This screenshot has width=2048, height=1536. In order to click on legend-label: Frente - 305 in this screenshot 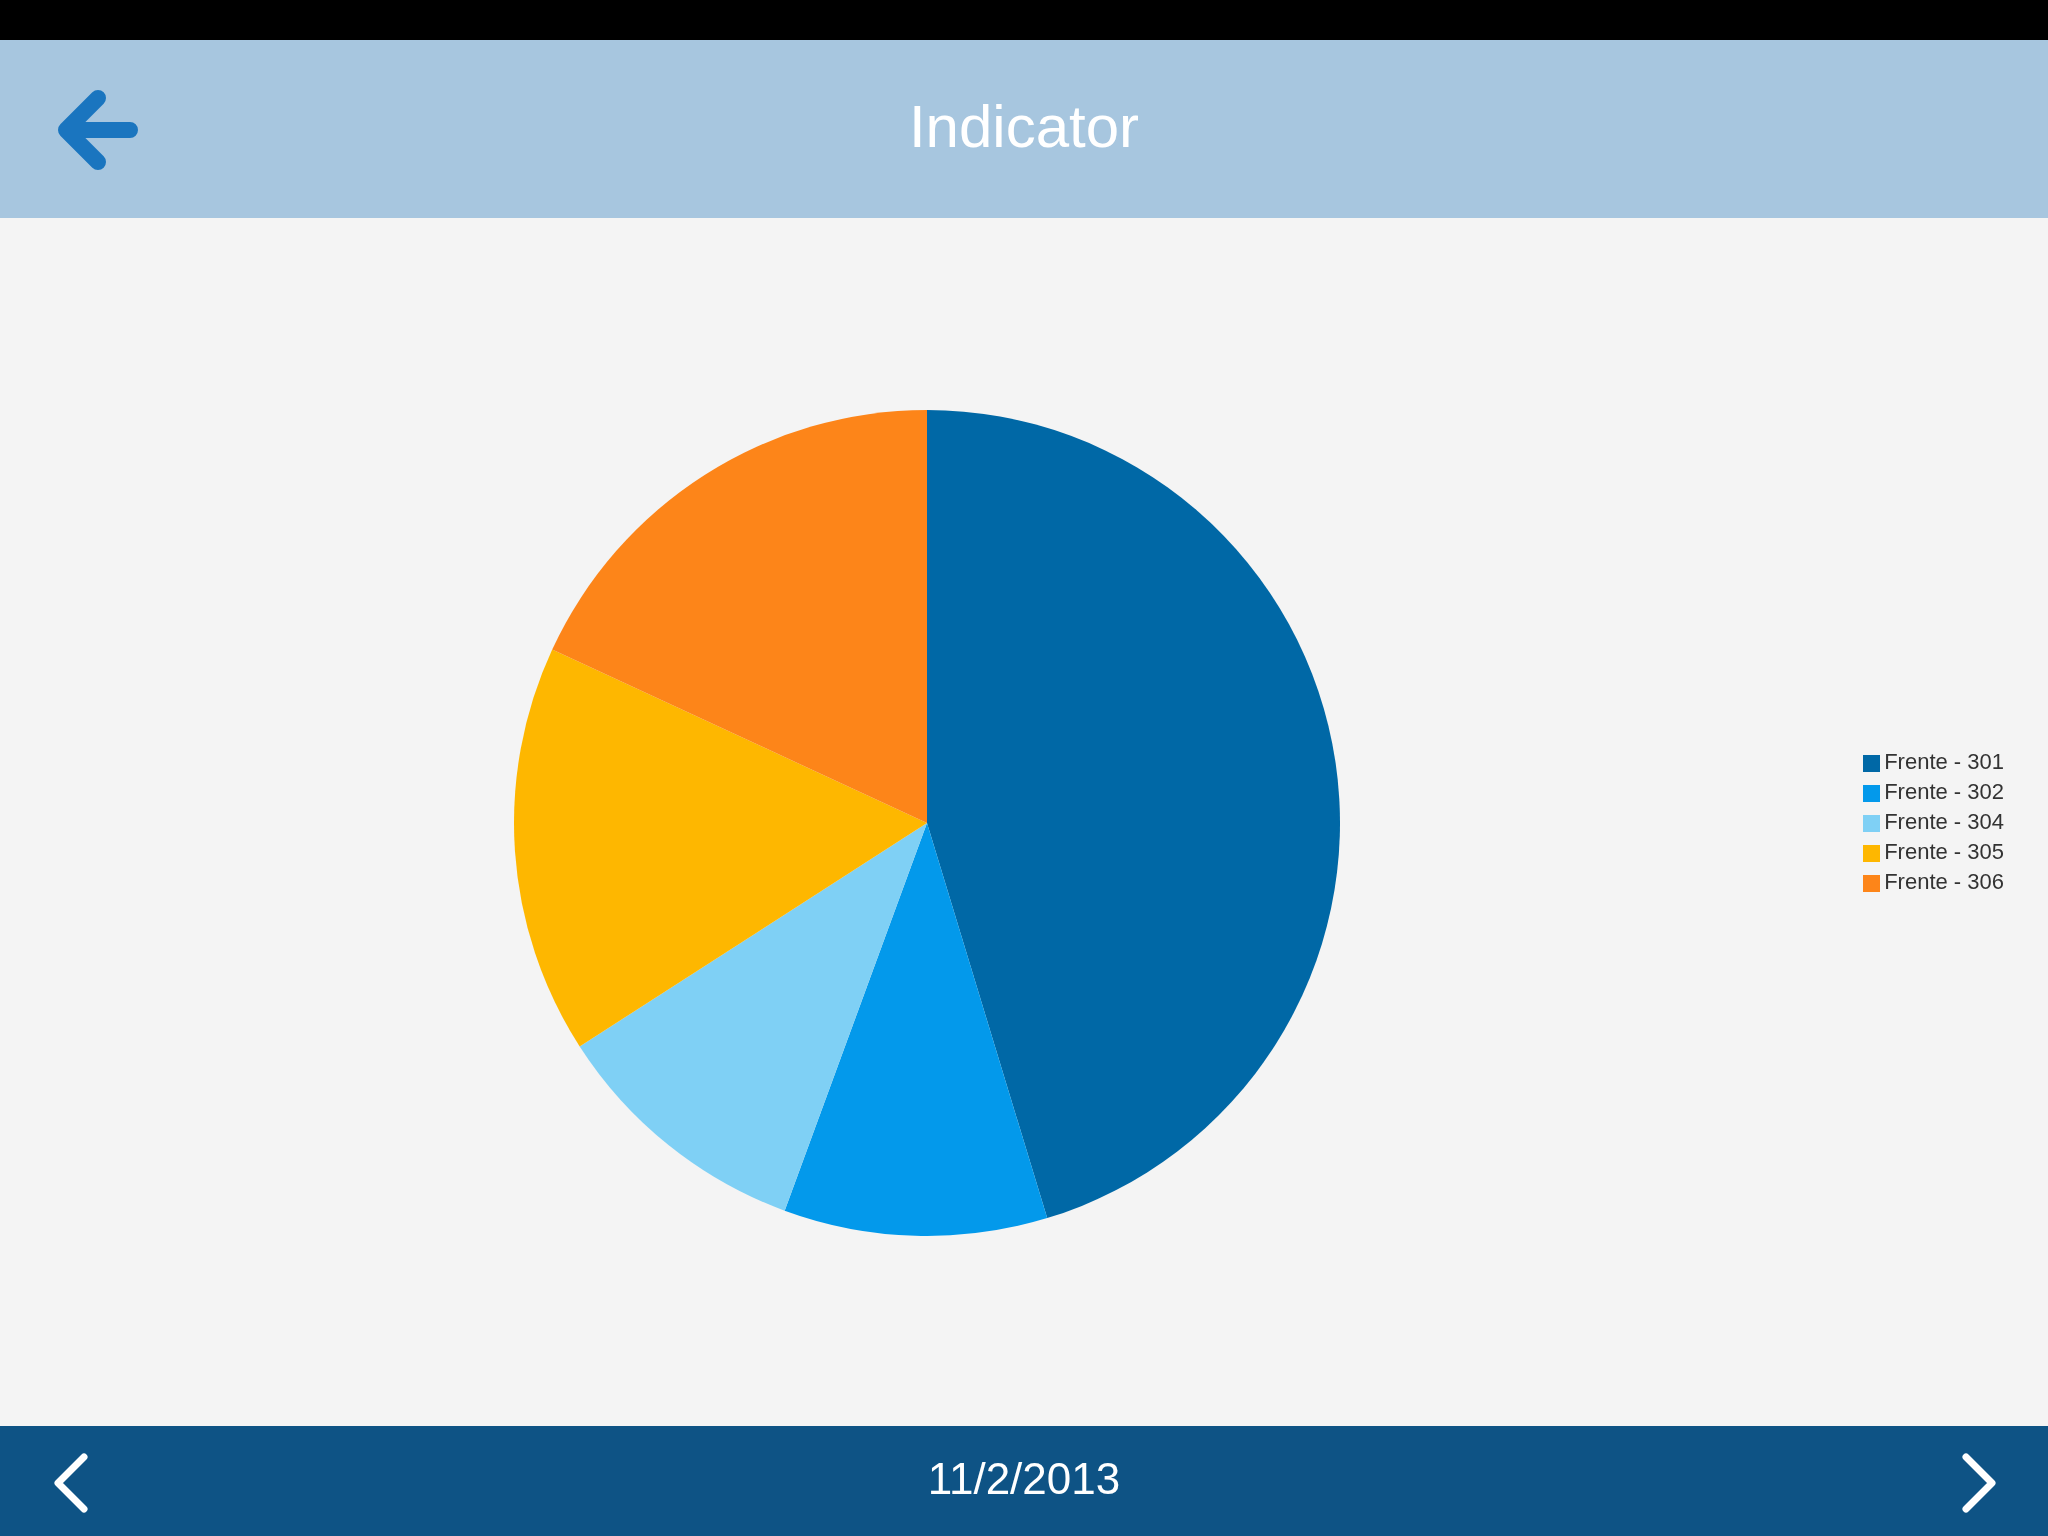, I will do `click(1944, 851)`.